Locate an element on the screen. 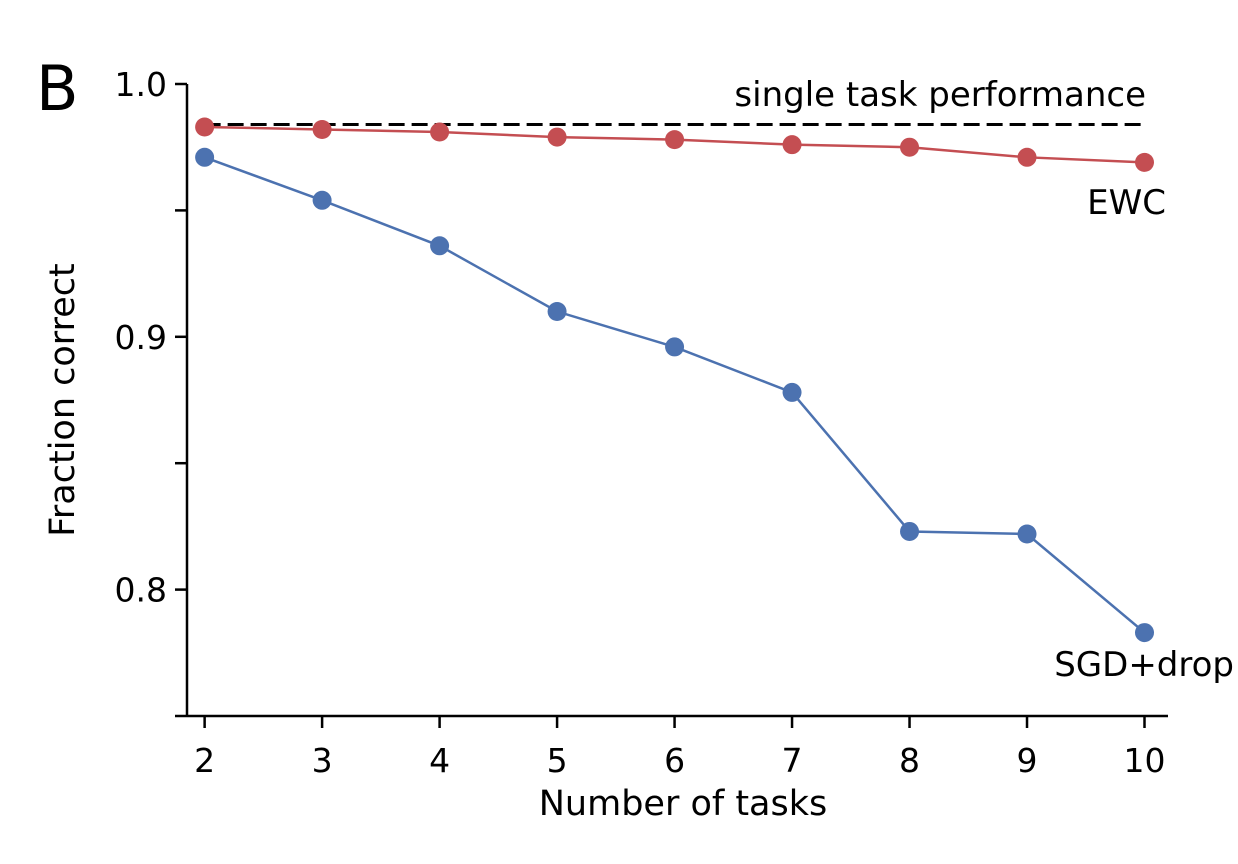  reference-line-label: single task performance is located at coordinates (940, 95).